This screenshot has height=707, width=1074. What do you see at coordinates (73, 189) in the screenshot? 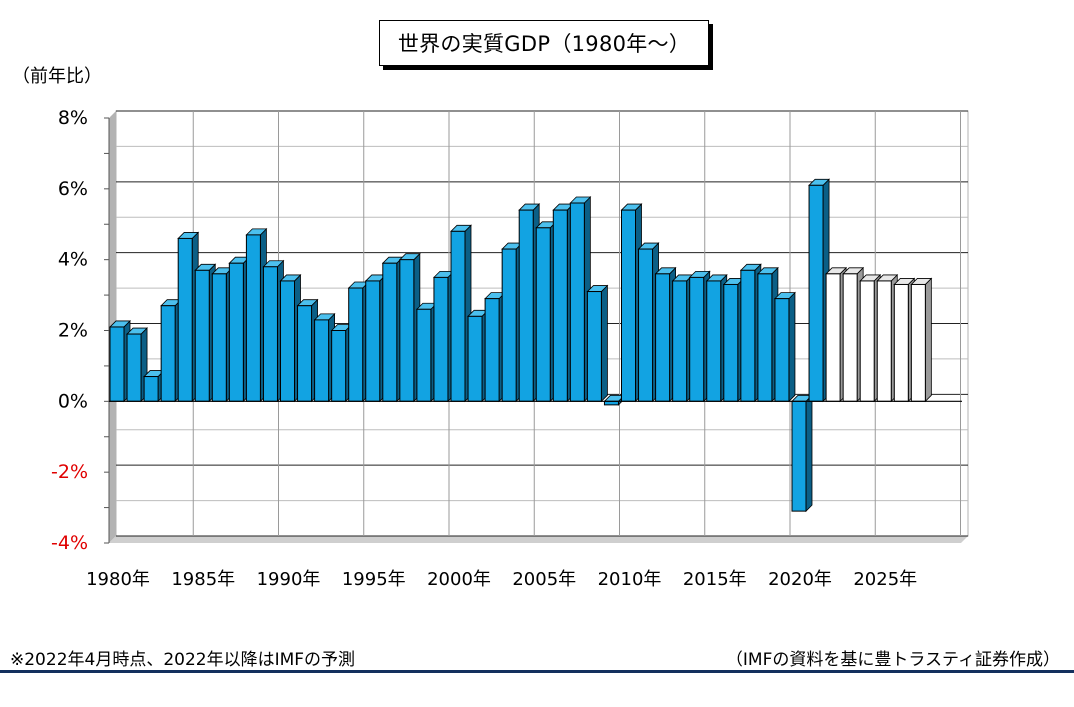
I see `y-tick-label: 6%` at bounding box center [73, 189].